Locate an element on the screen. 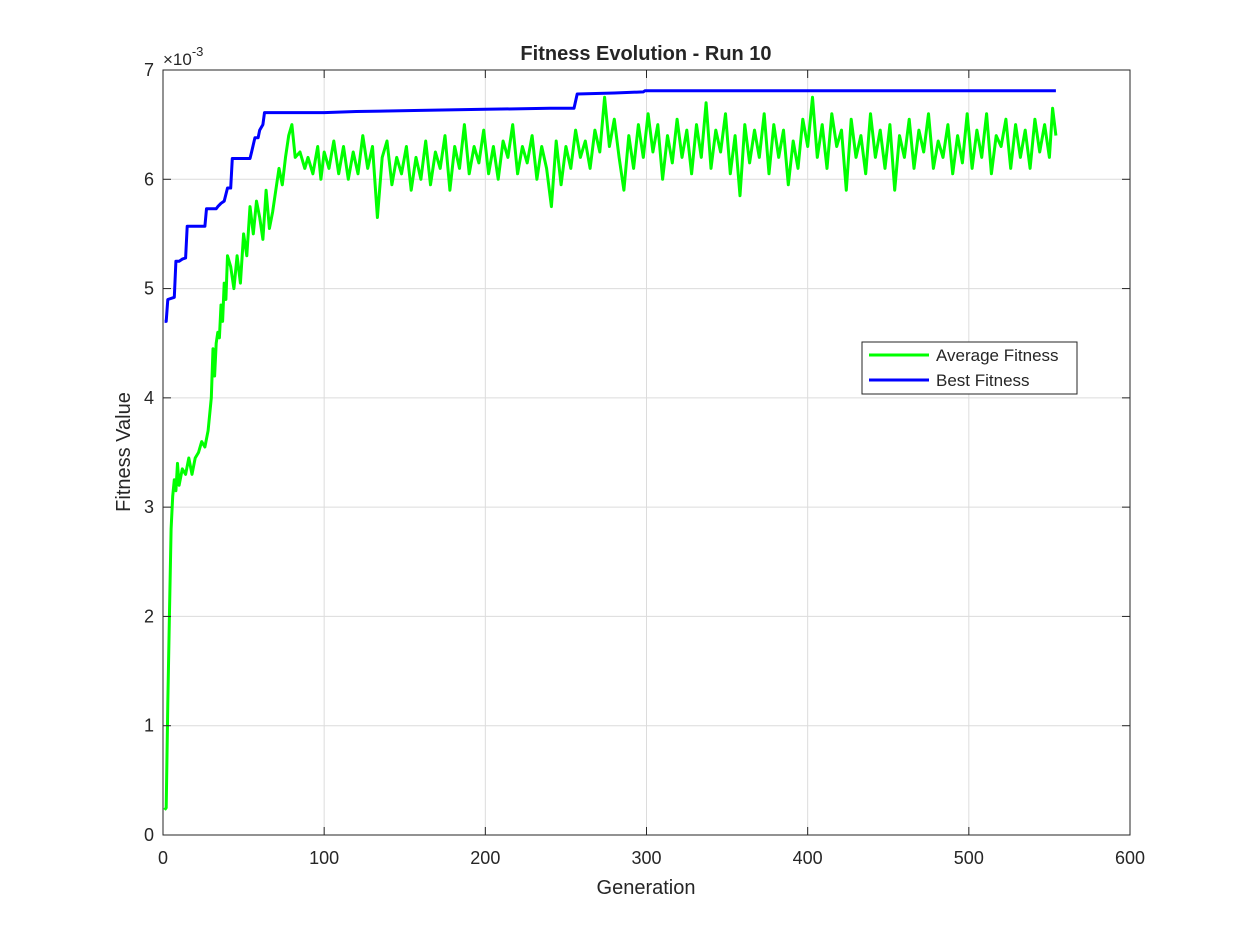 The height and width of the screenshot is (943, 1250). y-tick-label: 4 is located at coordinates (149, 398).